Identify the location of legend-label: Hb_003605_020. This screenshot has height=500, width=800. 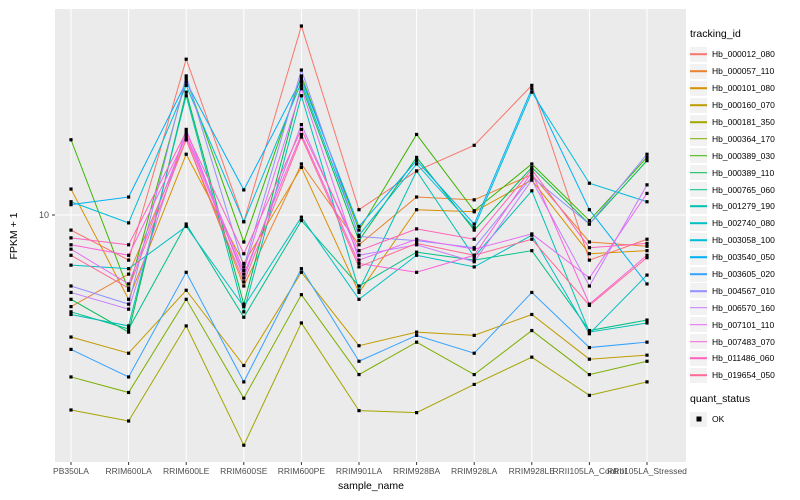
(743, 274).